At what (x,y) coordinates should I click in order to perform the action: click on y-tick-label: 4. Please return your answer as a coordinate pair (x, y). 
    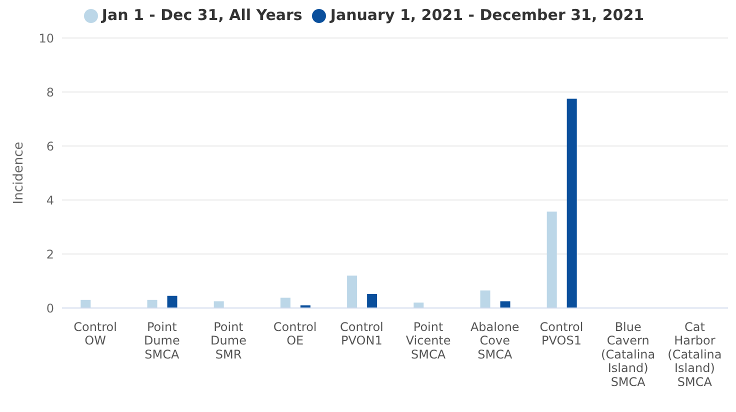
    Looking at the image, I should click on (50, 200).